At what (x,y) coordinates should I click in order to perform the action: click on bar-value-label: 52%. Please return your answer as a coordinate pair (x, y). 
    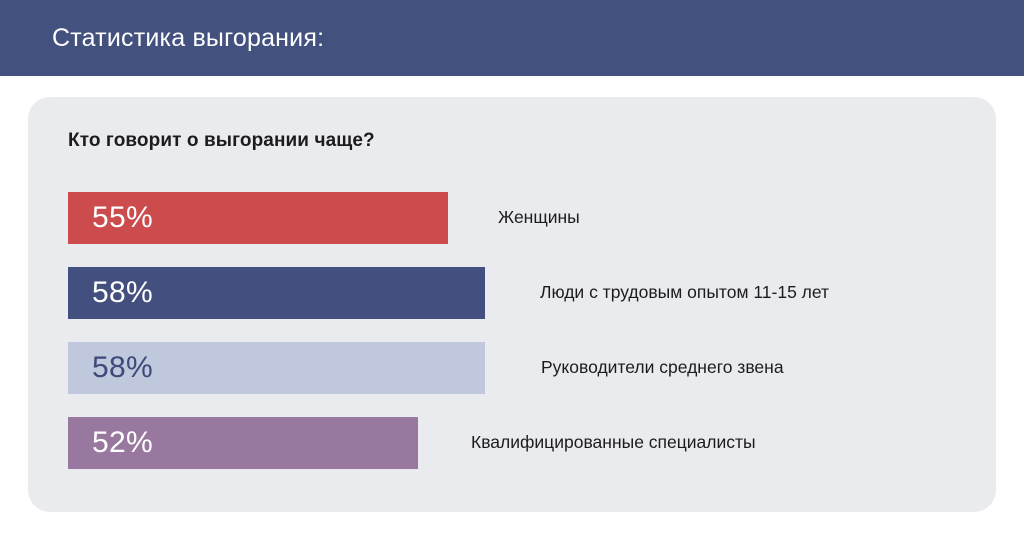
    Looking at the image, I should click on (122, 442).